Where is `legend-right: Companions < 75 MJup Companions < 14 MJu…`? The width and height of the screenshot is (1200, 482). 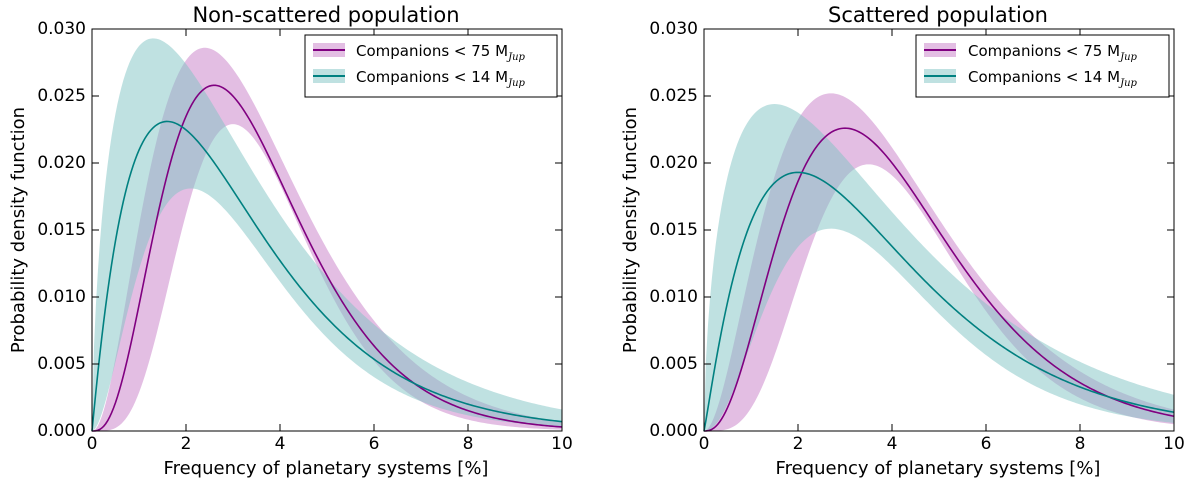
legend-right: Companions < 75 MJup Companions < 14 MJu… is located at coordinates (1042, 66).